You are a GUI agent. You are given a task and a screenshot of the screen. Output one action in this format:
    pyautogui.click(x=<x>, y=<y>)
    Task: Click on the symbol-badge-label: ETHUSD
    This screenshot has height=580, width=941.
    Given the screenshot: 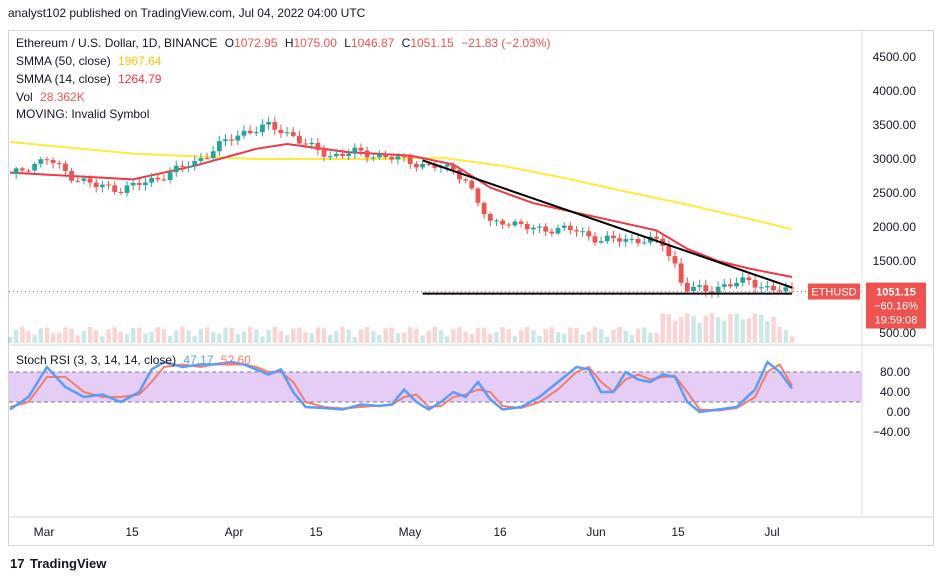 What is the action you would take?
    pyautogui.click(x=833, y=293)
    